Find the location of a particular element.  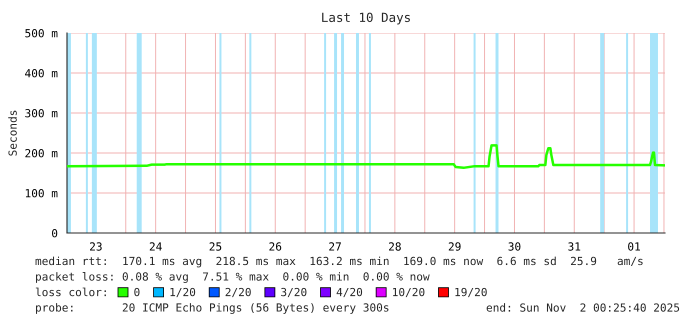

legend-label: 4/20 is located at coordinates (349, 293).